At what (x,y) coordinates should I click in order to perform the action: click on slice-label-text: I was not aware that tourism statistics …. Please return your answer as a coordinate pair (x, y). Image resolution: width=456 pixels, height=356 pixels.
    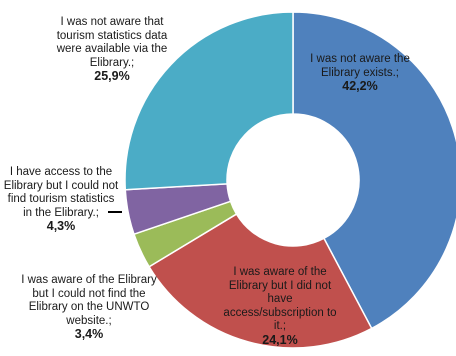
    Looking at the image, I should click on (112, 42).